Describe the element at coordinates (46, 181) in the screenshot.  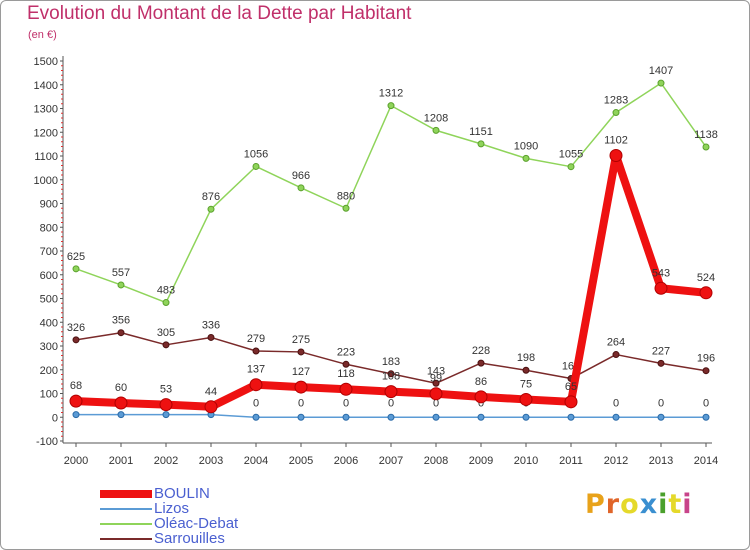
I see `y-tick-label: 1000` at that location.